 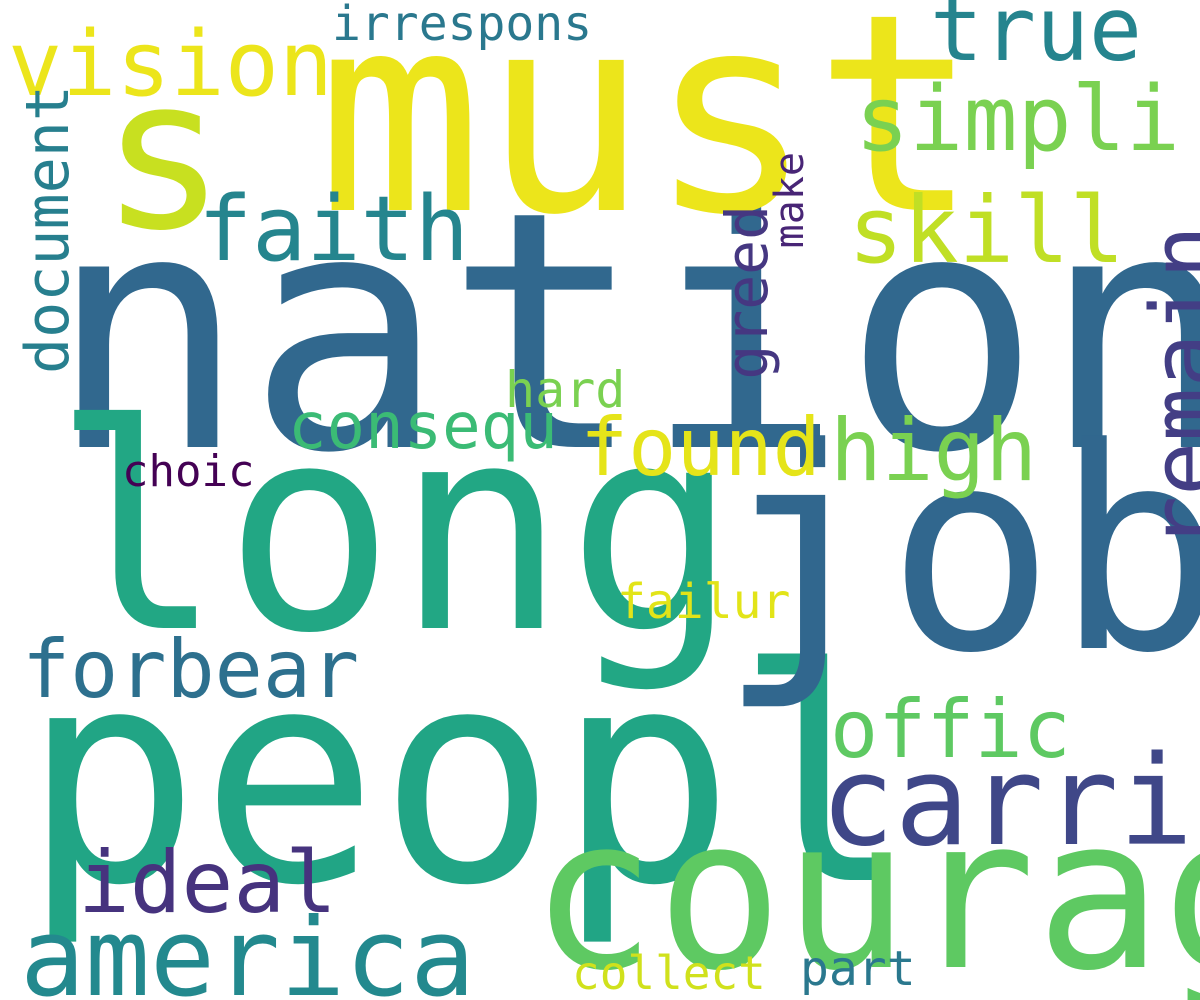 What do you see at coordinates (1018, 119) in the screenshot?
I see `word-simpli: simpli` at bounding box center [1018, 119].